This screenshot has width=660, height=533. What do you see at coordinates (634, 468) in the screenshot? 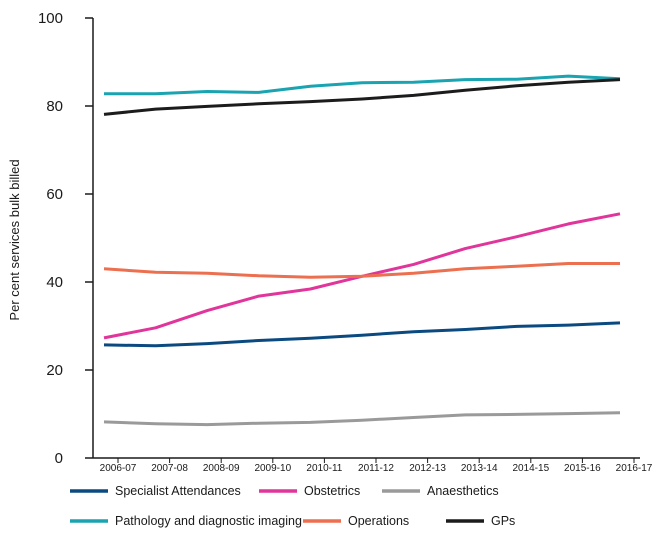
I see `x-tick-label: 2016-17` at bounding box center [634, 468].